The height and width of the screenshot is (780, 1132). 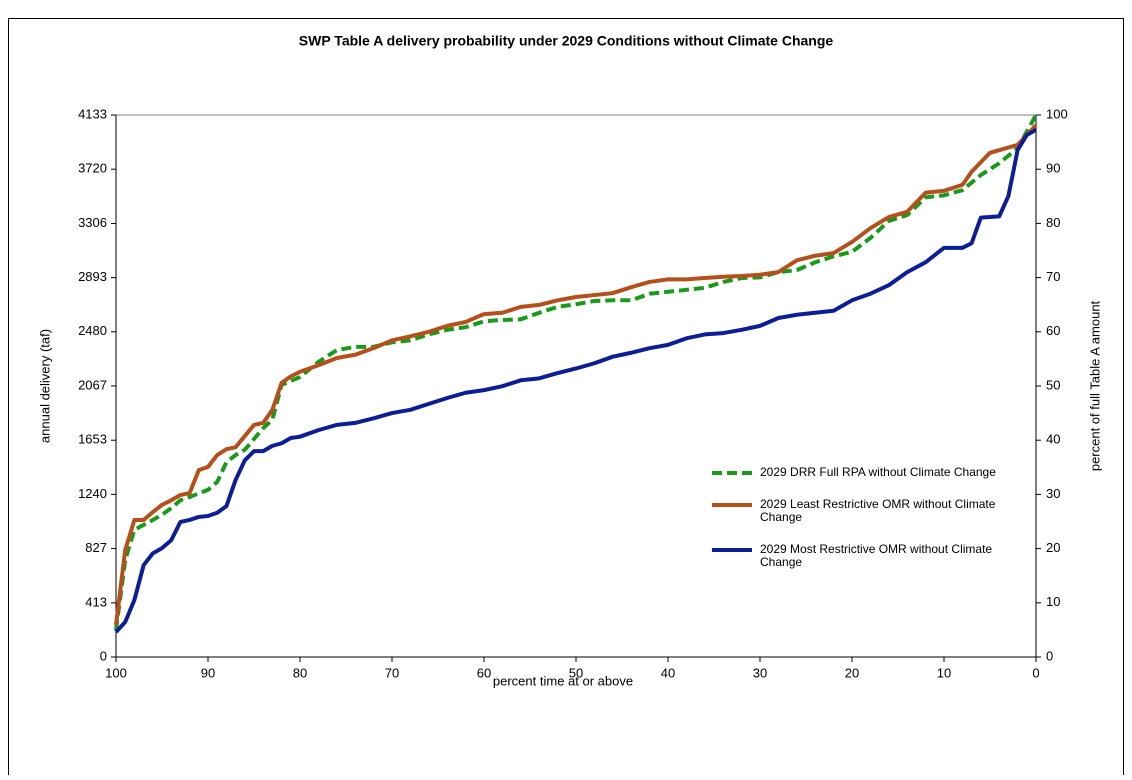 I want to click on x-tick-label: 100, so click(x=116, y=672).